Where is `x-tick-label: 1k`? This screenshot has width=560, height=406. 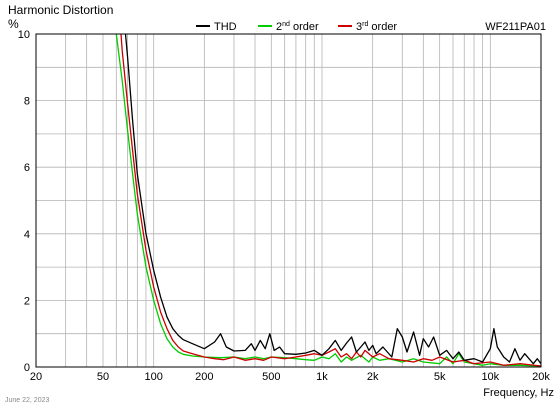 x-tick-label: 1k is located at coordinates (322, 377).